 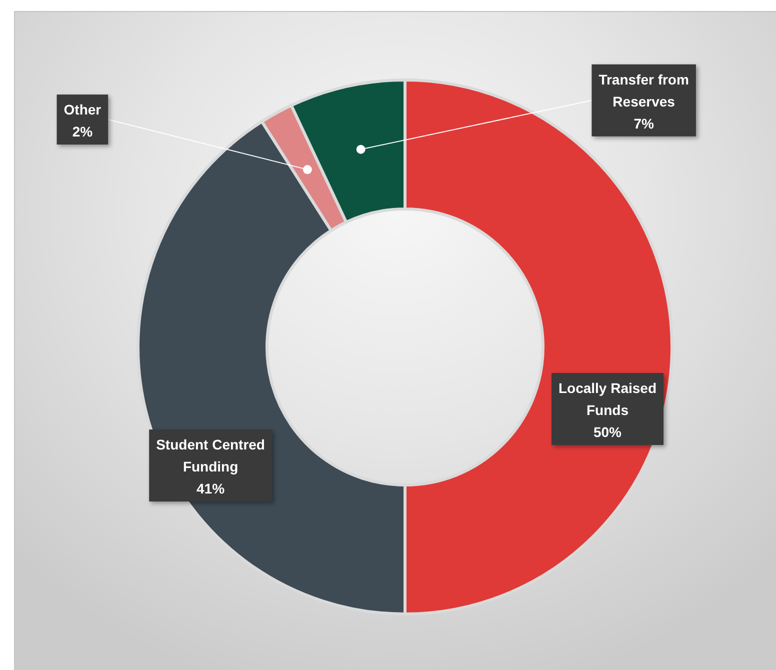 I want to click on data-label: 2%, so click(x=83, y=132).